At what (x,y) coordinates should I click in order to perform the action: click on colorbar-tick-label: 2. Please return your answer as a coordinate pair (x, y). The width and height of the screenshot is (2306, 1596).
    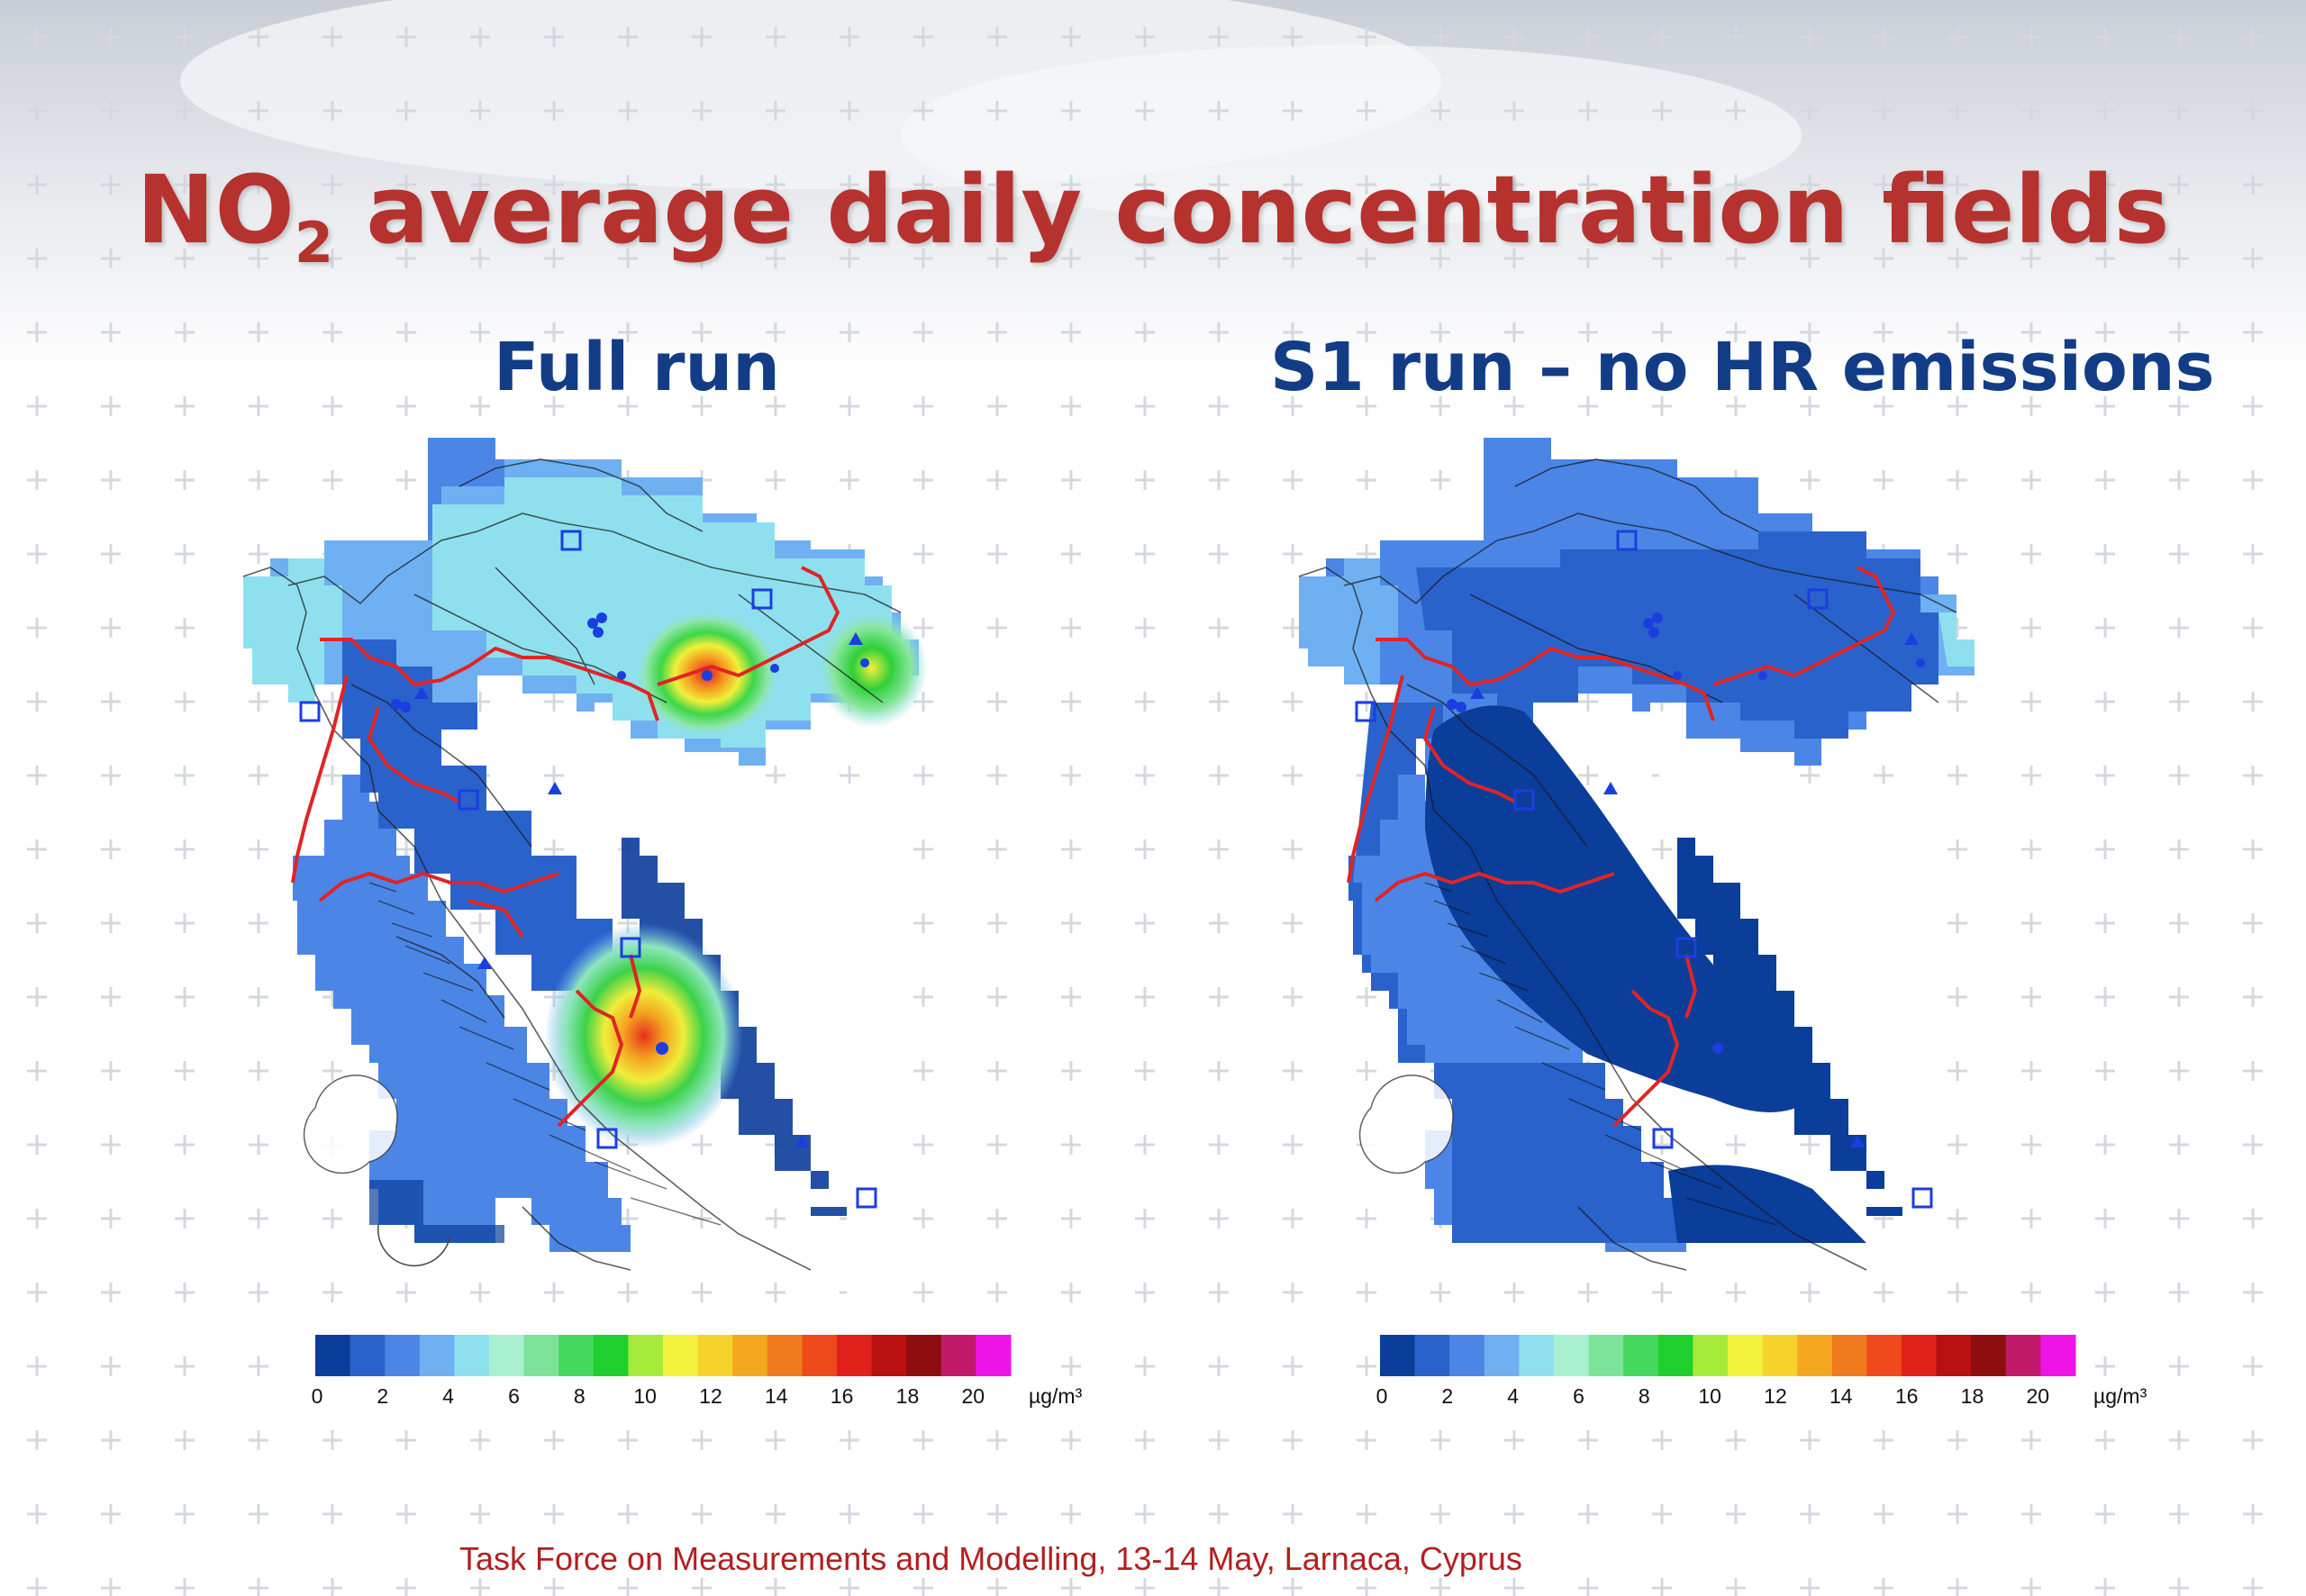
    Looking at the image, I should click on (382, 1396).